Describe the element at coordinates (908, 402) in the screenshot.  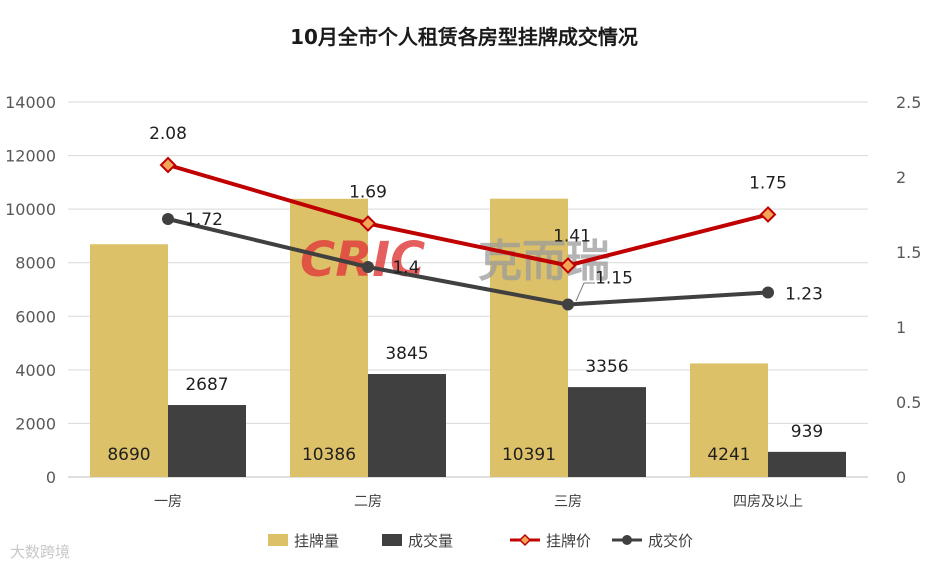
I see `y-right-tick-label: 0.5` at that location.